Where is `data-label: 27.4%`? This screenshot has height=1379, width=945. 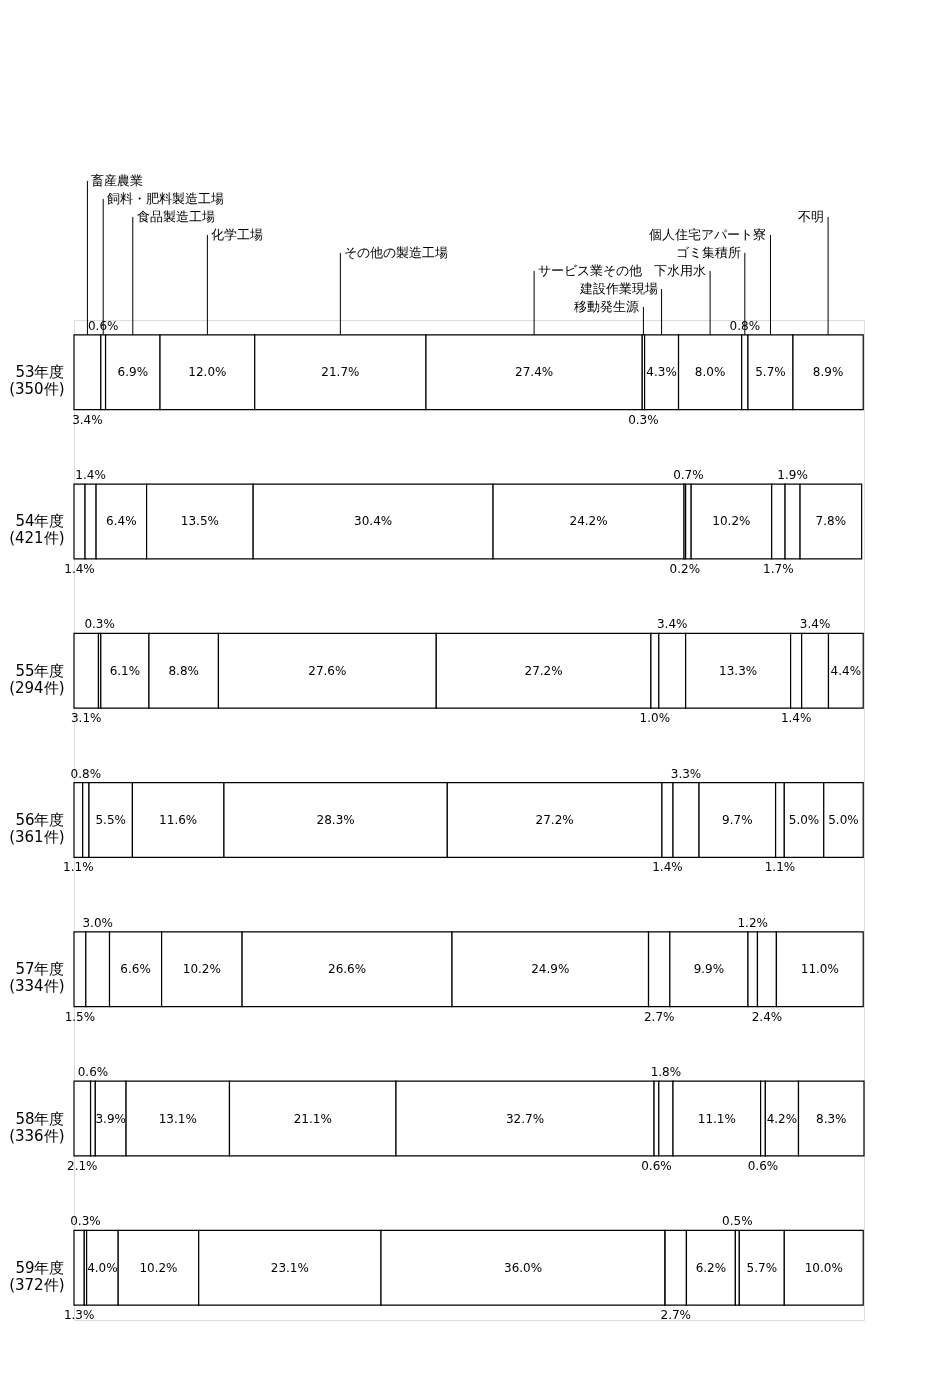 data-label: 27.4% is located at coordinates (534, 372).